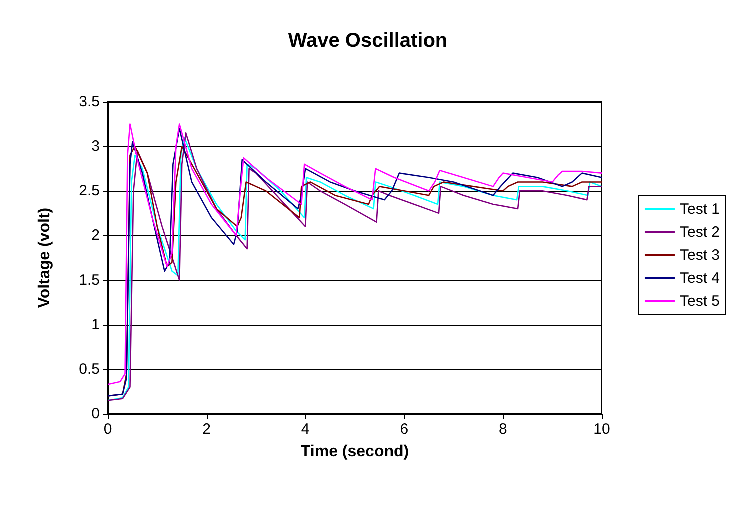  Describe the element at coordinates (206, 429) in the screenshot. I see `x-tick-label: 2` at that location.